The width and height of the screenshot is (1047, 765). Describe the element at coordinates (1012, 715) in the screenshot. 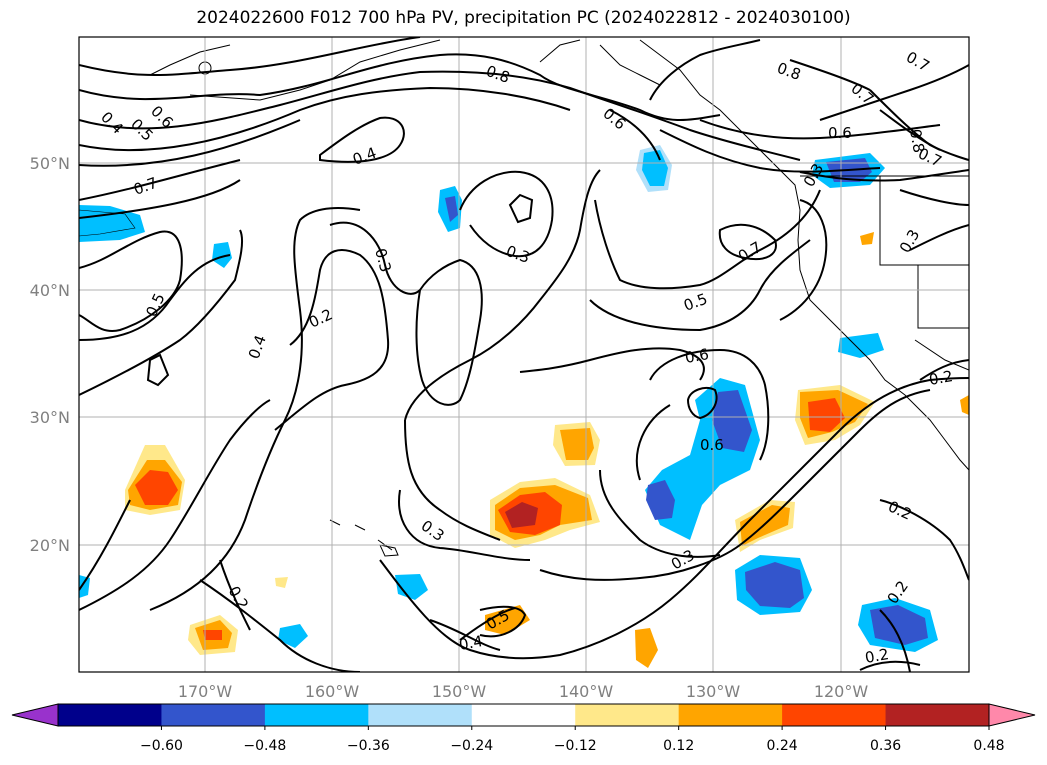

I see `colorbar-extend-right` at that location.